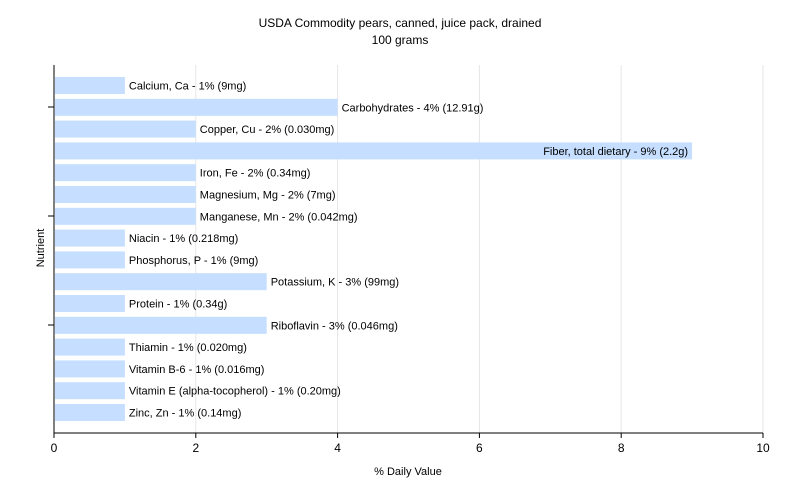  I want to click on bar-label: Fiber, total dietary - 9% (2.2g), so click(615, 152).